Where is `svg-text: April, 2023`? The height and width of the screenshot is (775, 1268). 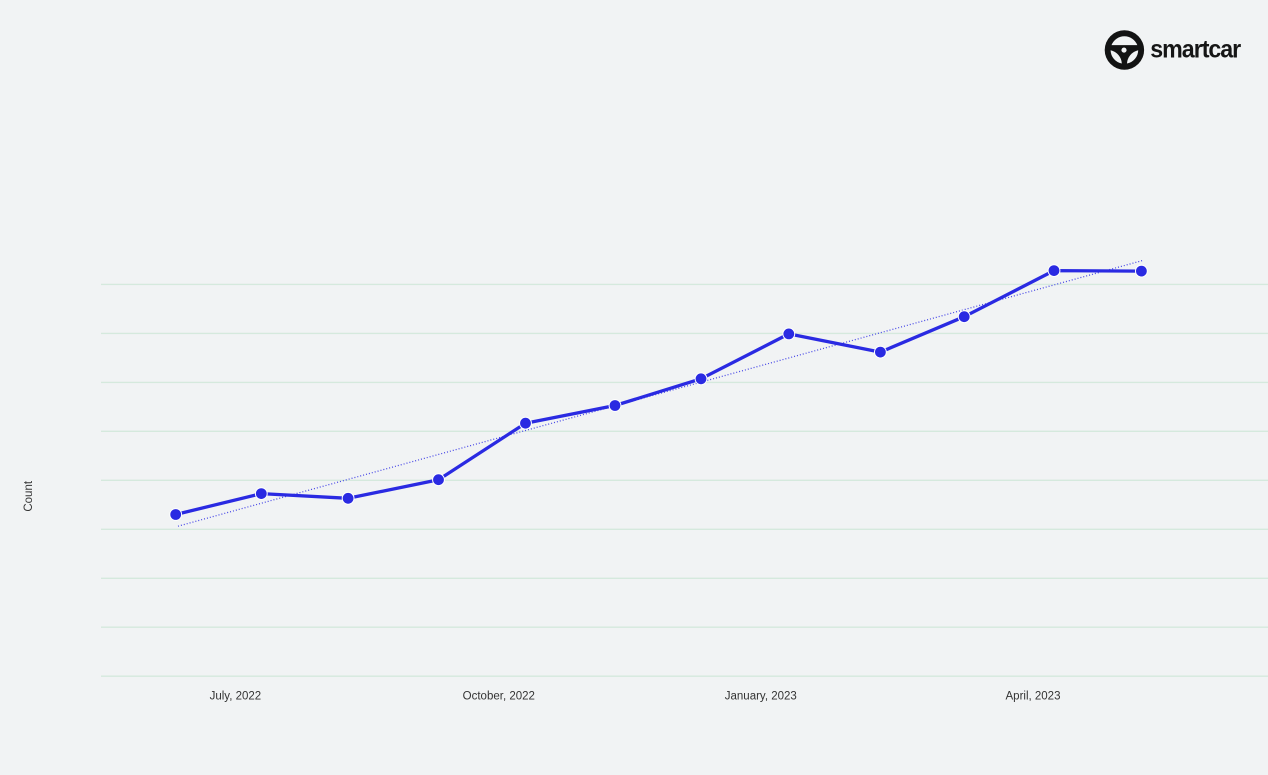
svg-text: April, 2023 is located at coordinates (1033, 697).